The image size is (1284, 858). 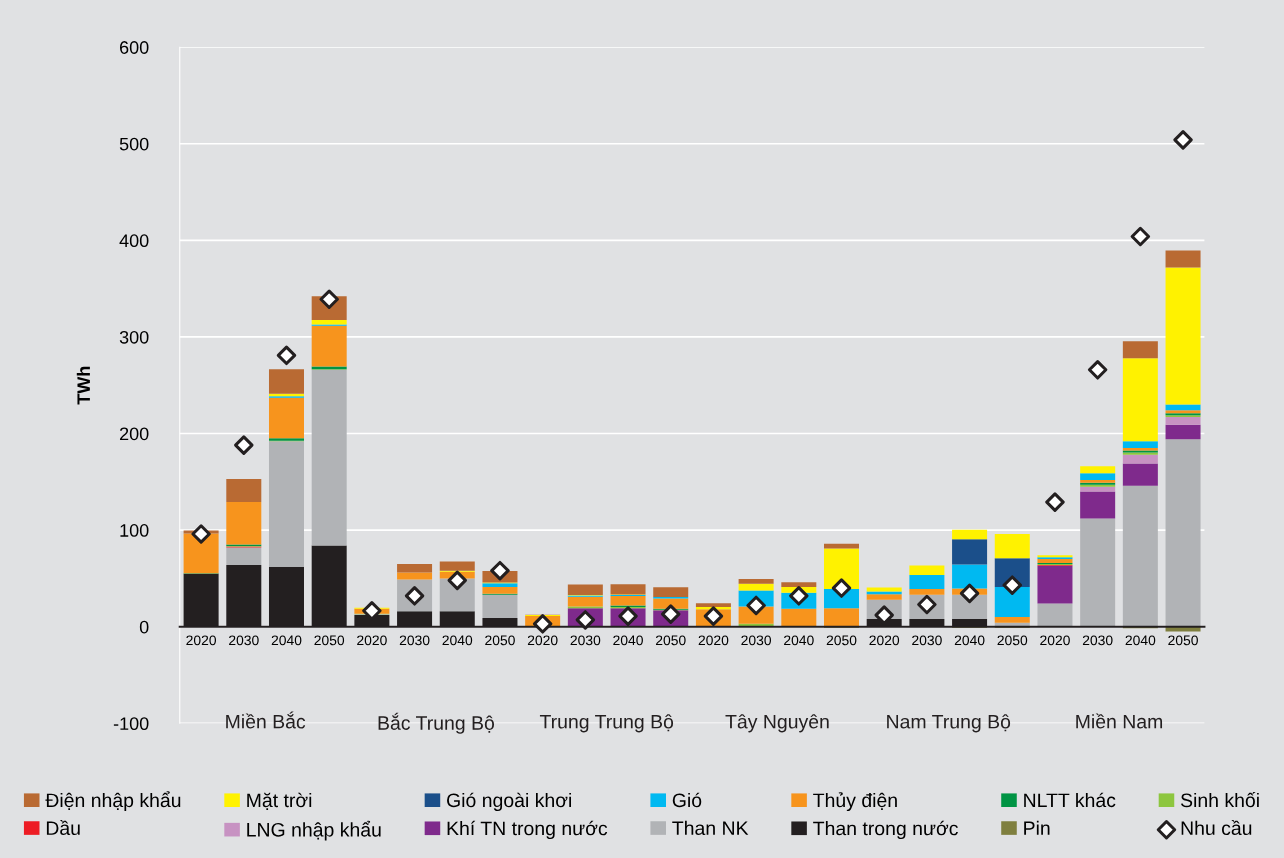 I want to click on y-tick-label: 300, so click(x=134, y=337).